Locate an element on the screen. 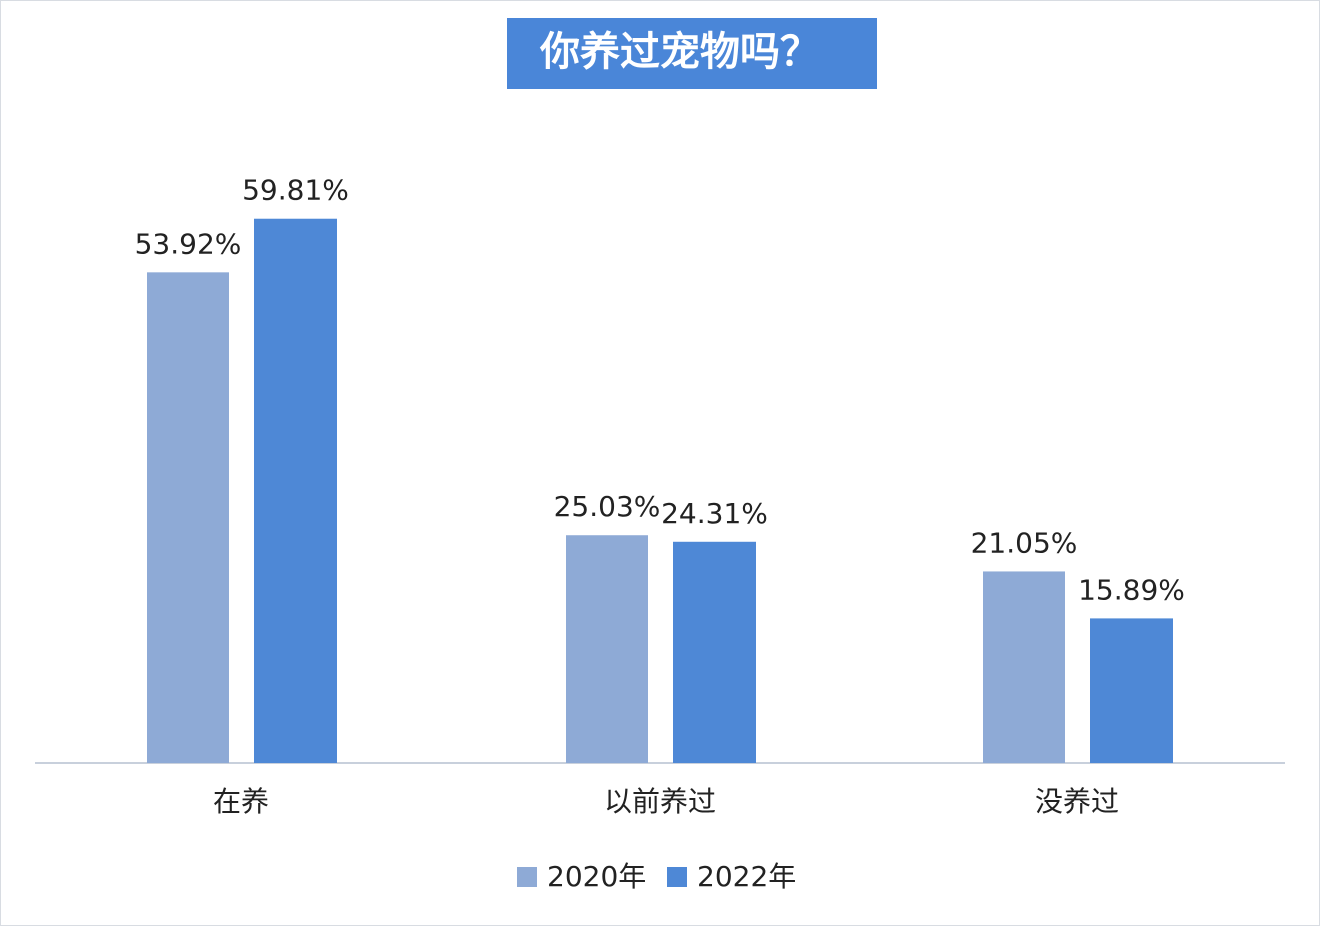 The height and width of the screenshot is (926, 1320). value-label: 59.81% is located at coordinates (295, 190).